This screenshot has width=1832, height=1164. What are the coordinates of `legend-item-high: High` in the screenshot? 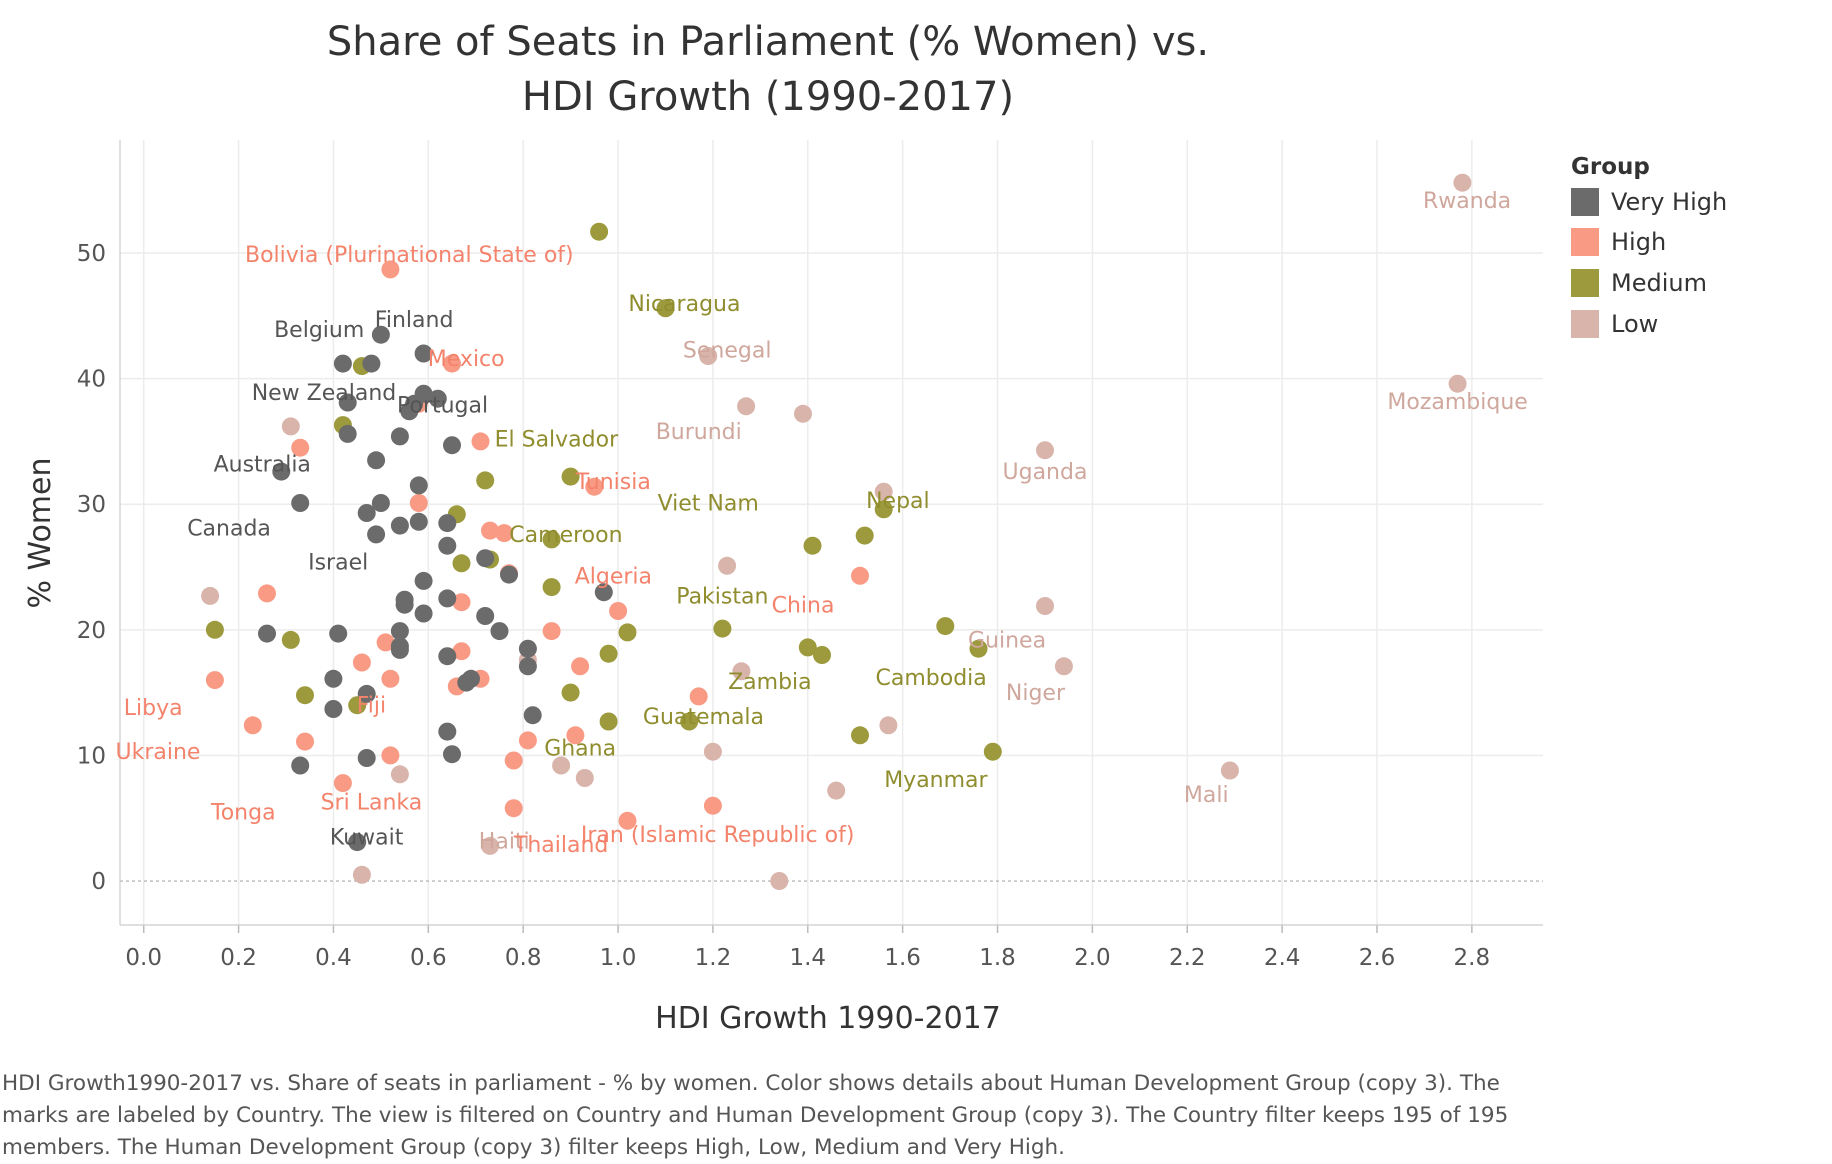 It's located at (1618, 242).